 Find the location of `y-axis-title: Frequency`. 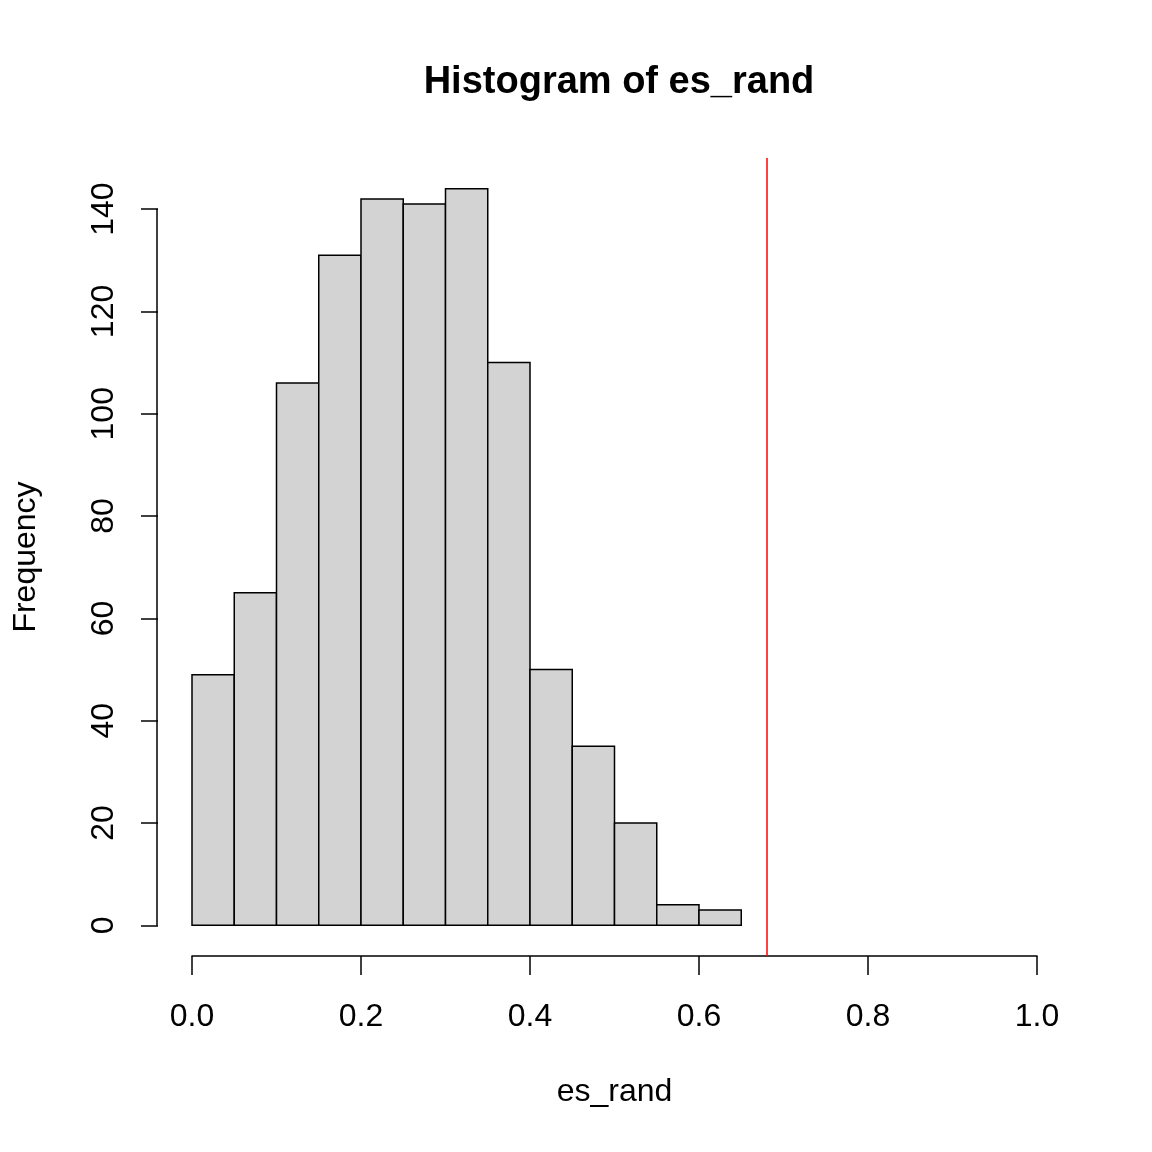

y-axis-title: Frequency is located at coordinates (24, 557).